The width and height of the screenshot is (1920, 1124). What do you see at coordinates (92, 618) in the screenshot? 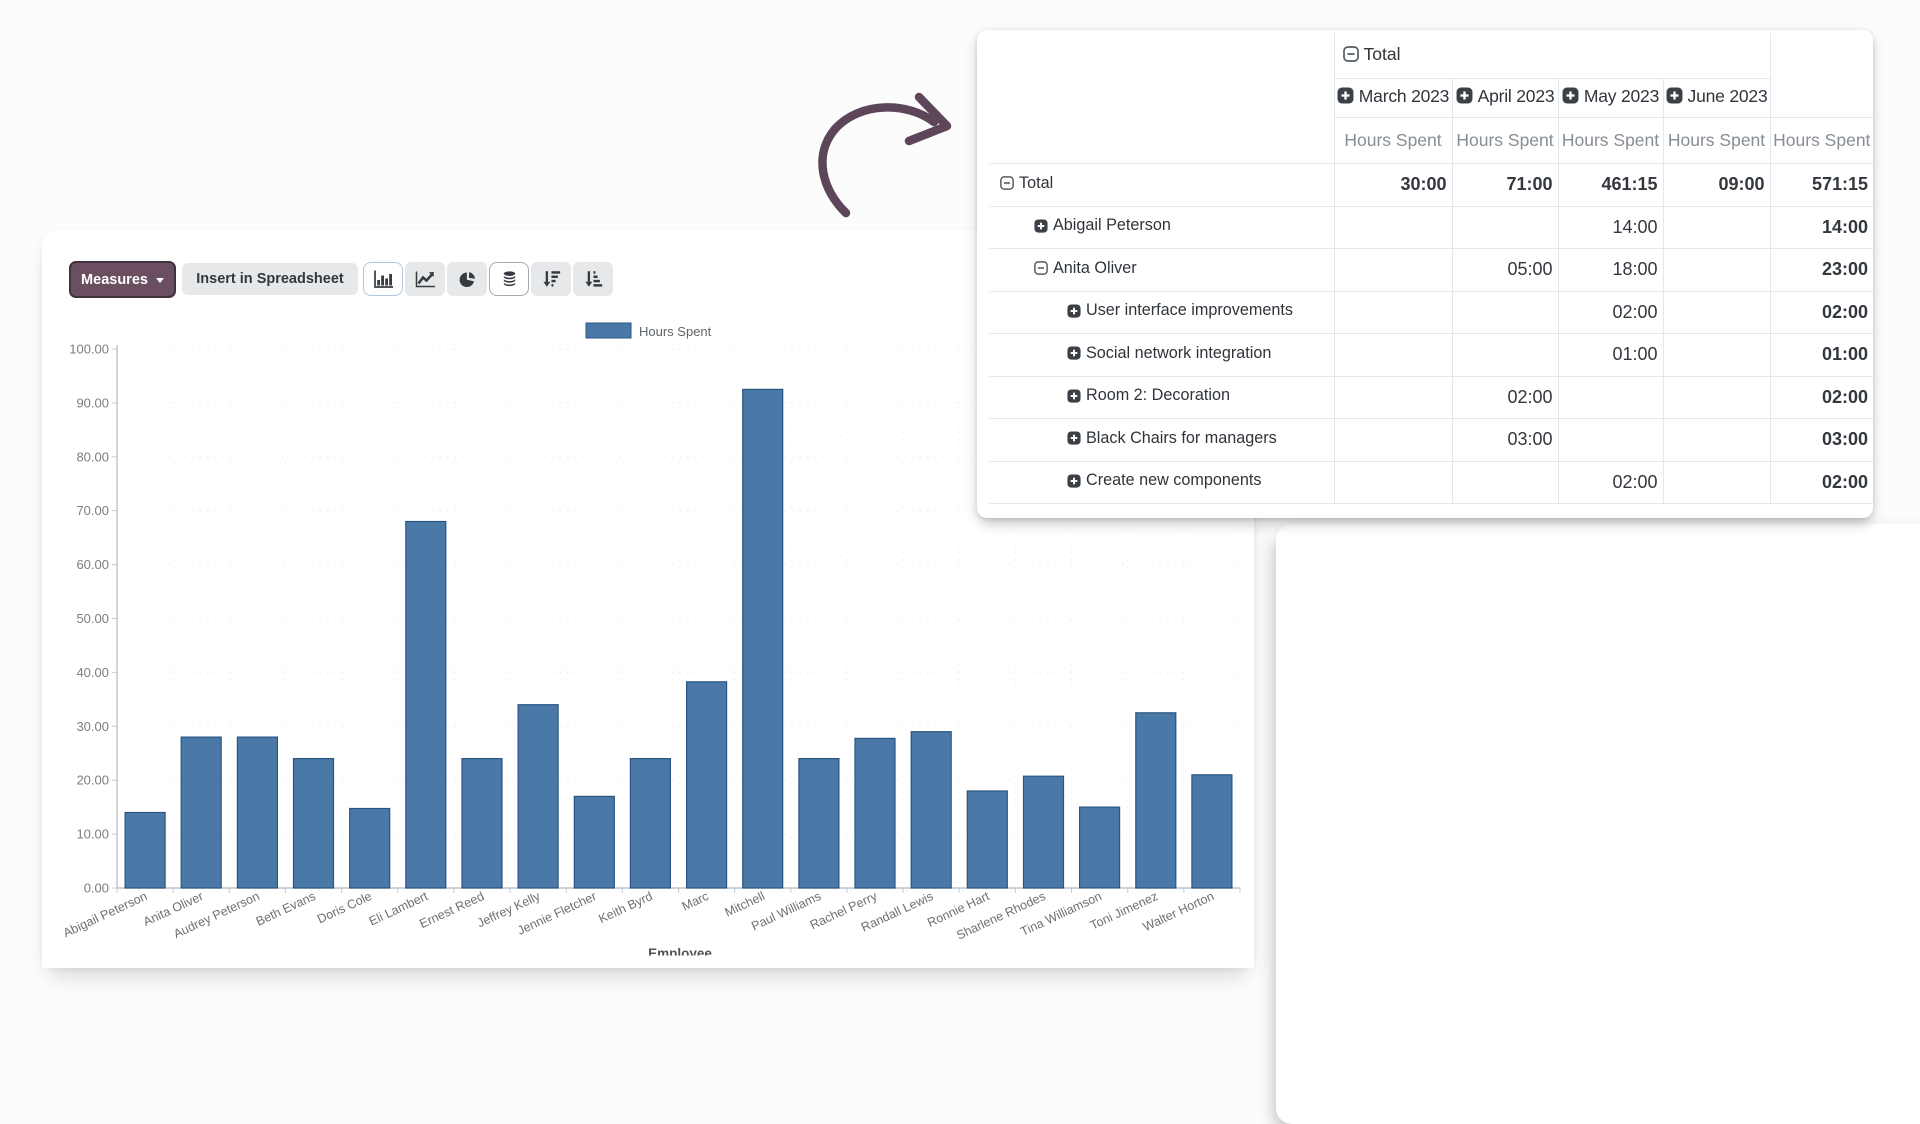
I see `svg-text: 50.00` at bounding box center [92, 618].